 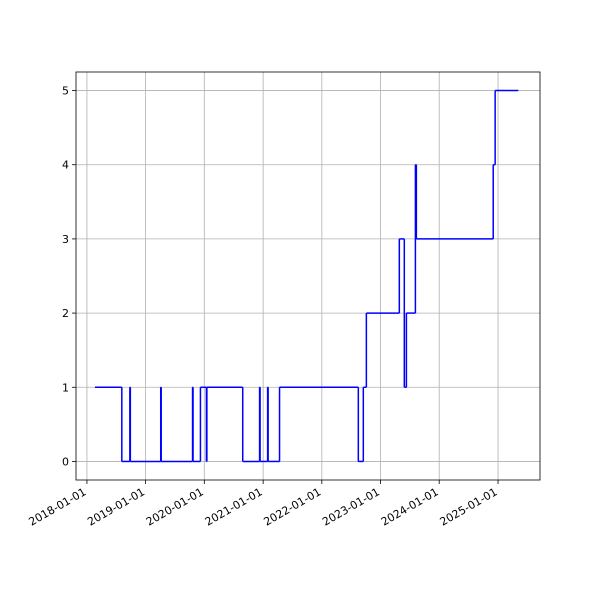 I want to click on x-tick-label: 2020-01-01, so click(x=175, y=506).